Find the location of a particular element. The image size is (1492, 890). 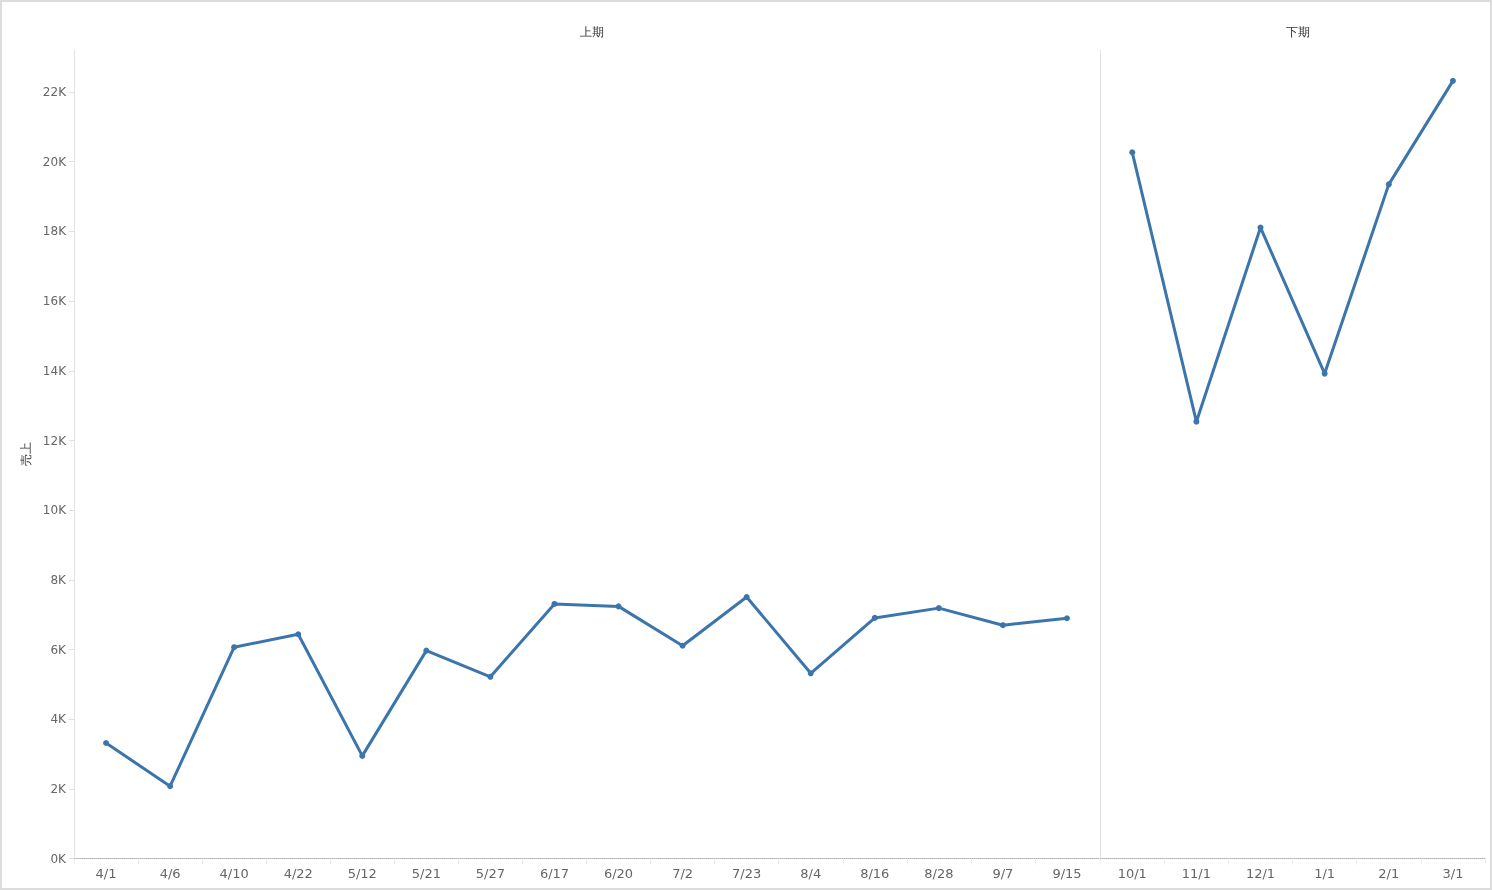

y-tick-label: 2K is located at coordinates (59, 789).